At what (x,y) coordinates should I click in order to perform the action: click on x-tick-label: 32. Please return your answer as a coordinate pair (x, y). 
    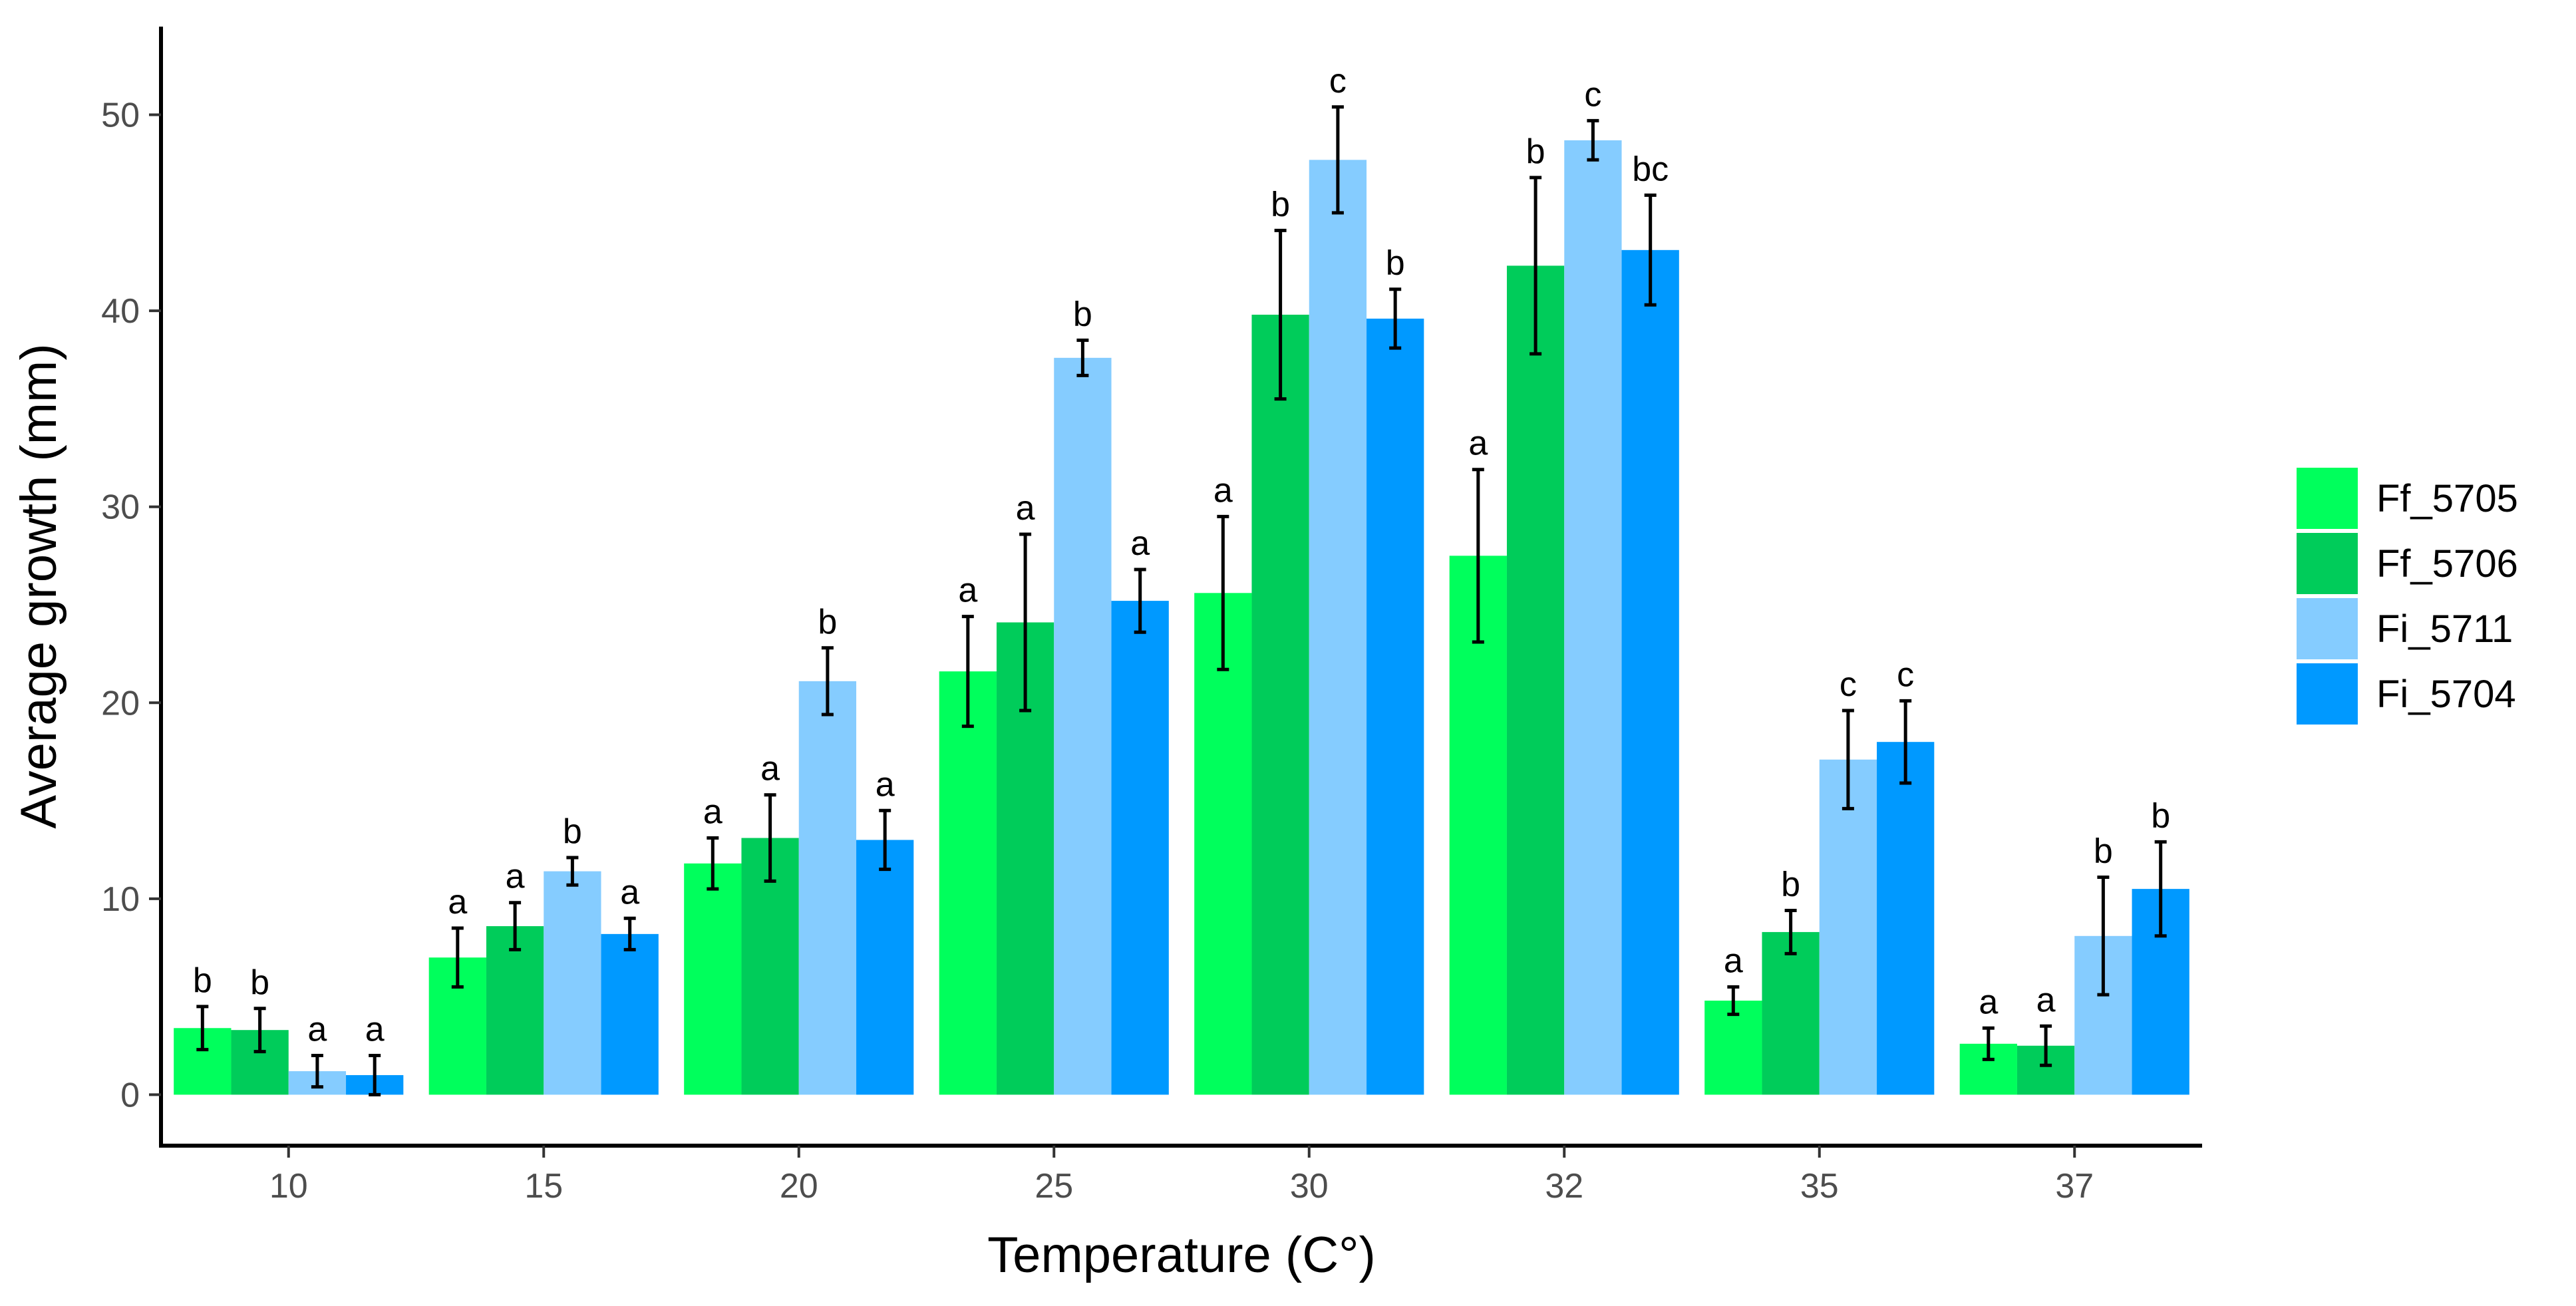
    Looking at the image, I should click on (1564, 1186).